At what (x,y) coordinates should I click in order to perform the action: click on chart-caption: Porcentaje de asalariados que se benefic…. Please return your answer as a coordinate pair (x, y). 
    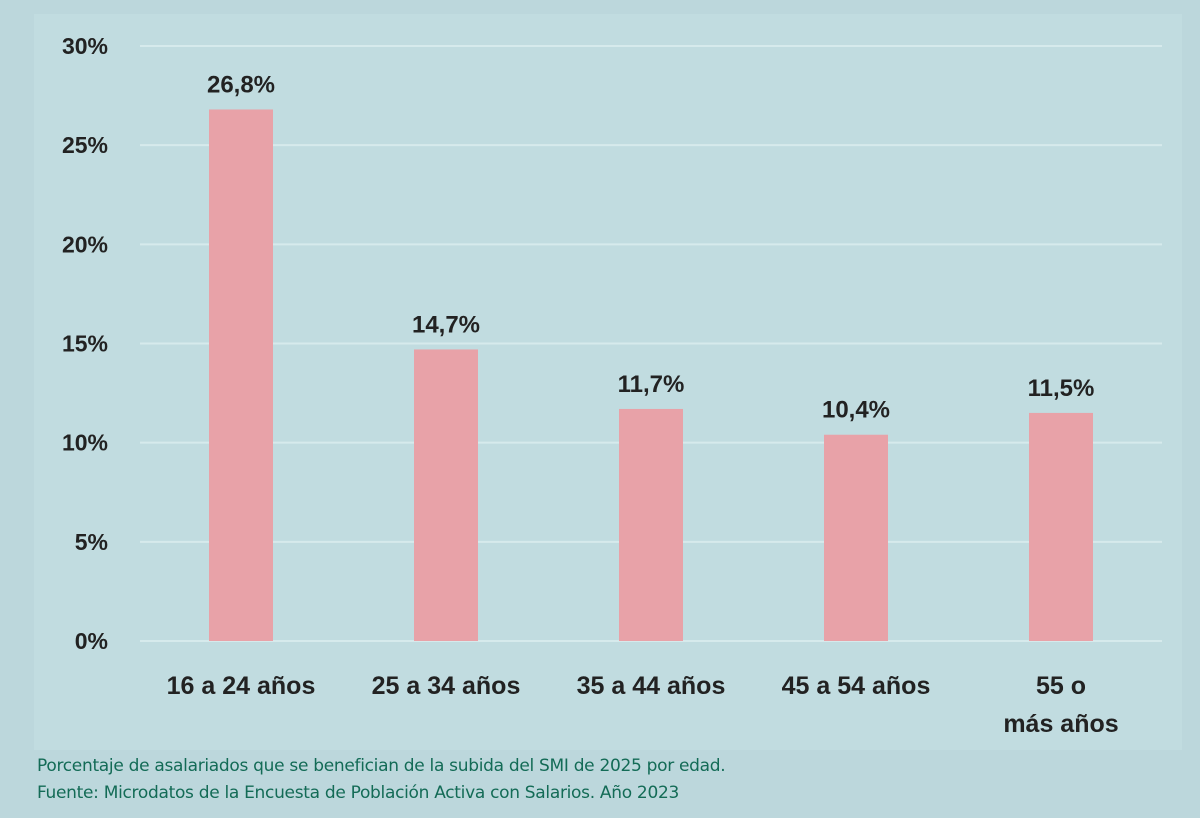
    Looking at the image, I should click on (381, 766).